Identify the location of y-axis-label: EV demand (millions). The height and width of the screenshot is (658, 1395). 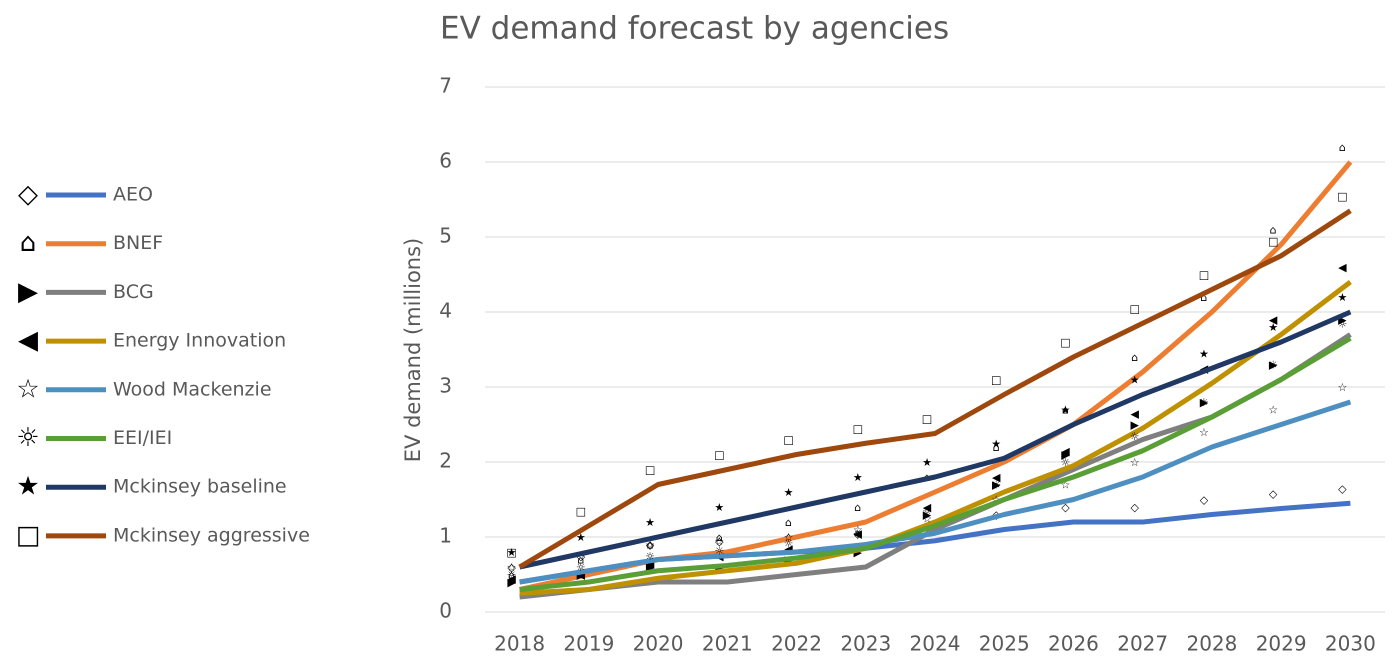
(413, 350).